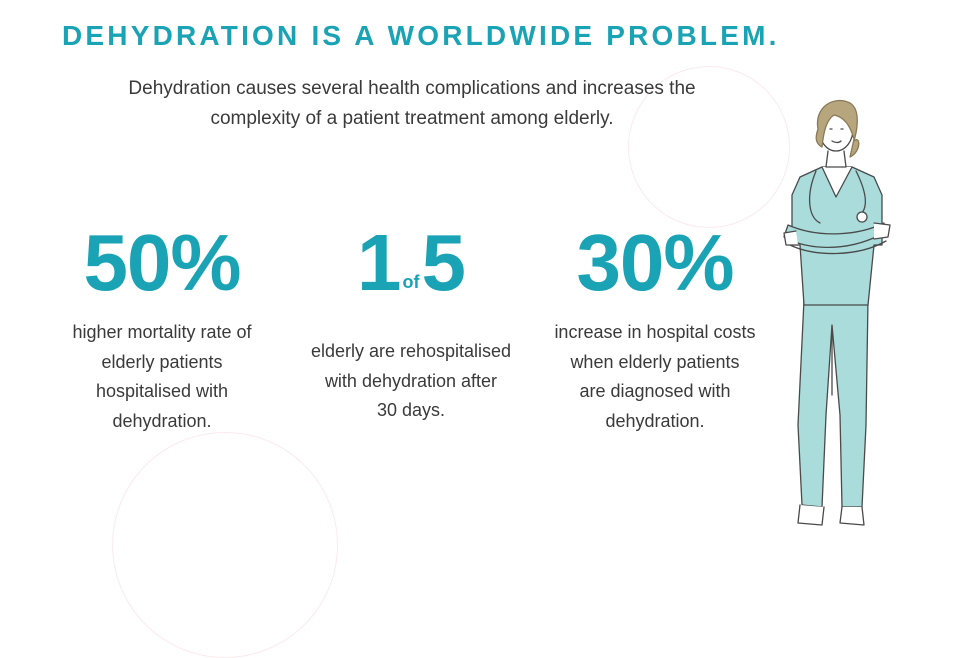 The width and height of the screenshot is (966, 658). I want to click on stat-description-line: higher mortality rate of, so click(162, 332).